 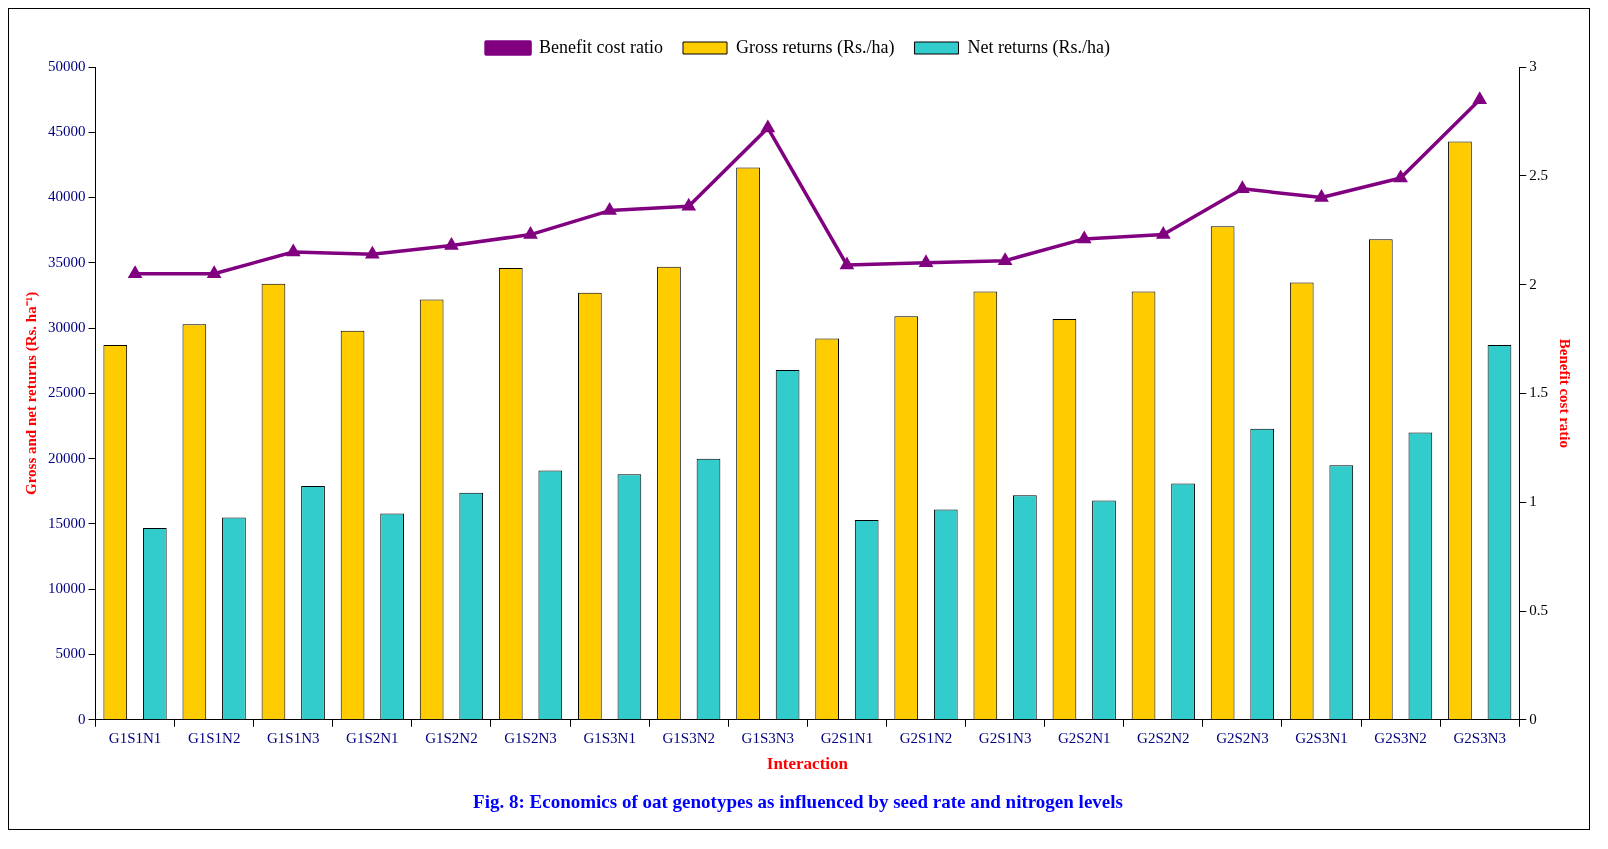 What do you see at coordinates (1533, 283) in the screenshot?
I see `y2-tick-label: 2` at bounding box center [1533, 283].